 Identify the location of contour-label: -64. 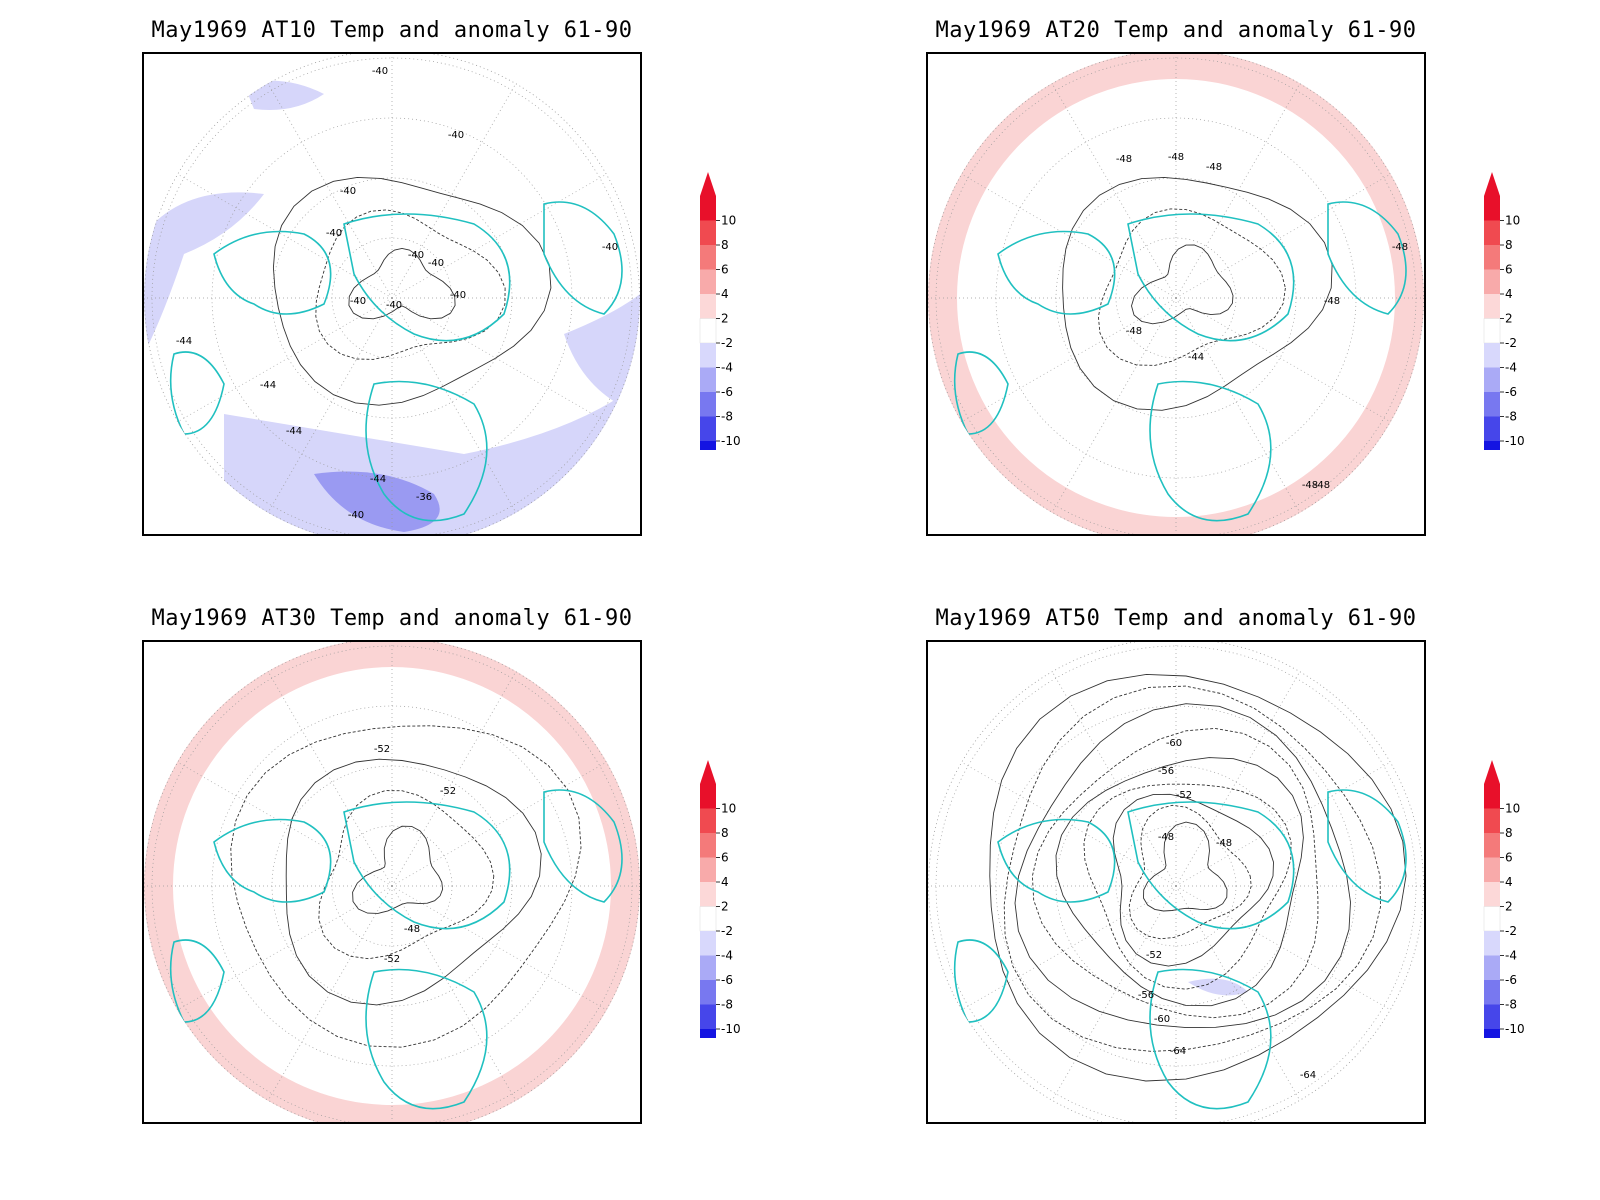
(1178, 1051).